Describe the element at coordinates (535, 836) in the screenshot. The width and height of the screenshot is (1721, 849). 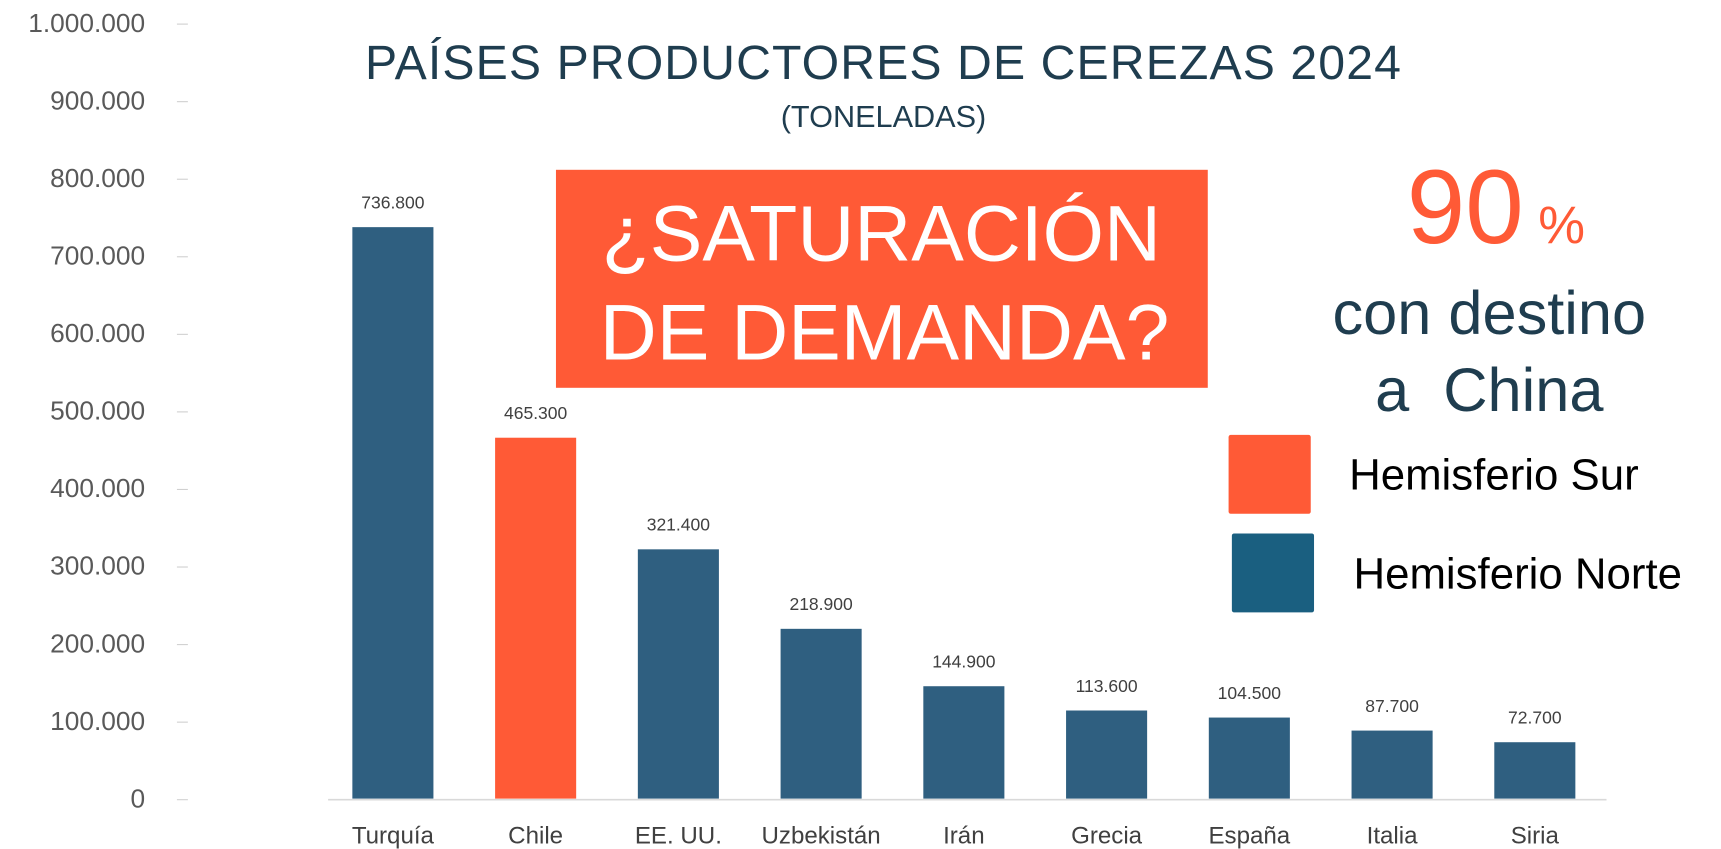
I see `x-tick-label: Chile` at that location.